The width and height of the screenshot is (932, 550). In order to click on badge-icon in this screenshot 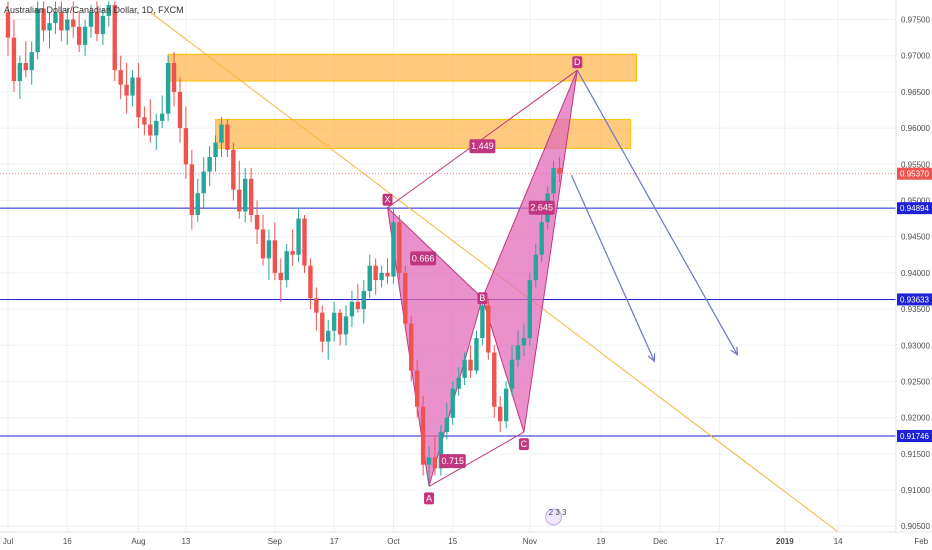, I will do `click(554, 517)`.